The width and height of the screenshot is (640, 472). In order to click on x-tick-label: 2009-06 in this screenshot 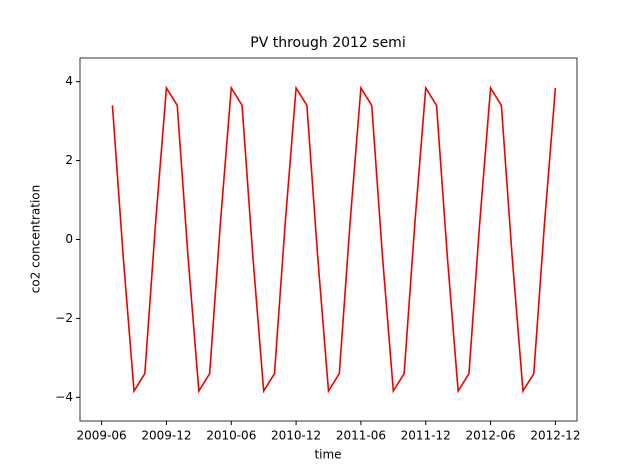, I will do `click(102, 436)`.